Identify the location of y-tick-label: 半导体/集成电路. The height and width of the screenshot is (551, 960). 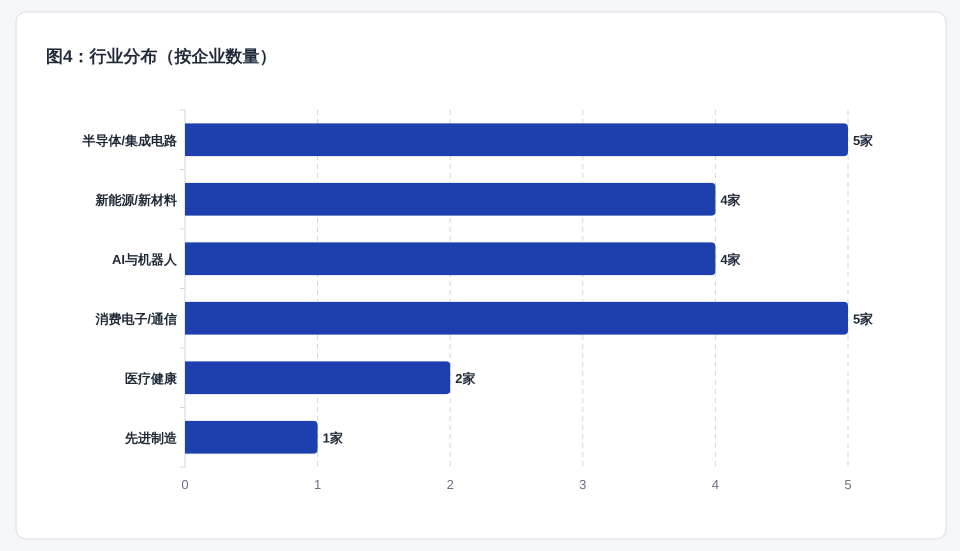
(129, 140).